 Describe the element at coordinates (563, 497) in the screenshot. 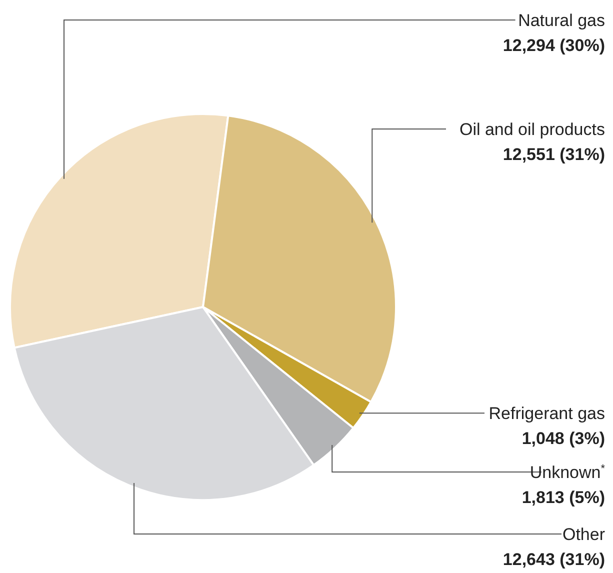

I see `data-label: 1,813 (5%)` at that location.